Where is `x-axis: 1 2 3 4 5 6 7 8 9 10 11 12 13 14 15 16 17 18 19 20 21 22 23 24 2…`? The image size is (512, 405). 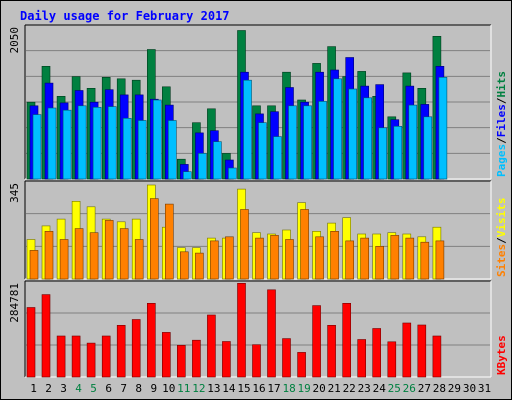
x-axis: 1 2 3 4 5 6 7 8 9 10 11 12 13 14 15 16 17 18 19 20 21 22 23 24 2… is located at coordinates (260, 388).